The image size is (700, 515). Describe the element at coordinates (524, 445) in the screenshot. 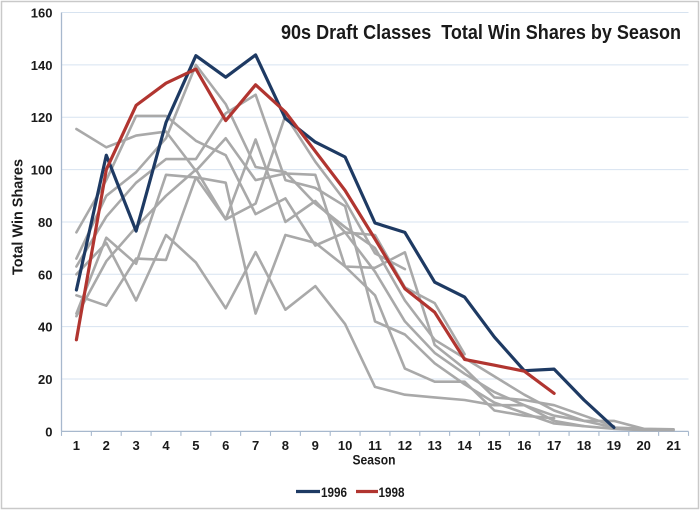

I see `svg-text: 16` at that location.